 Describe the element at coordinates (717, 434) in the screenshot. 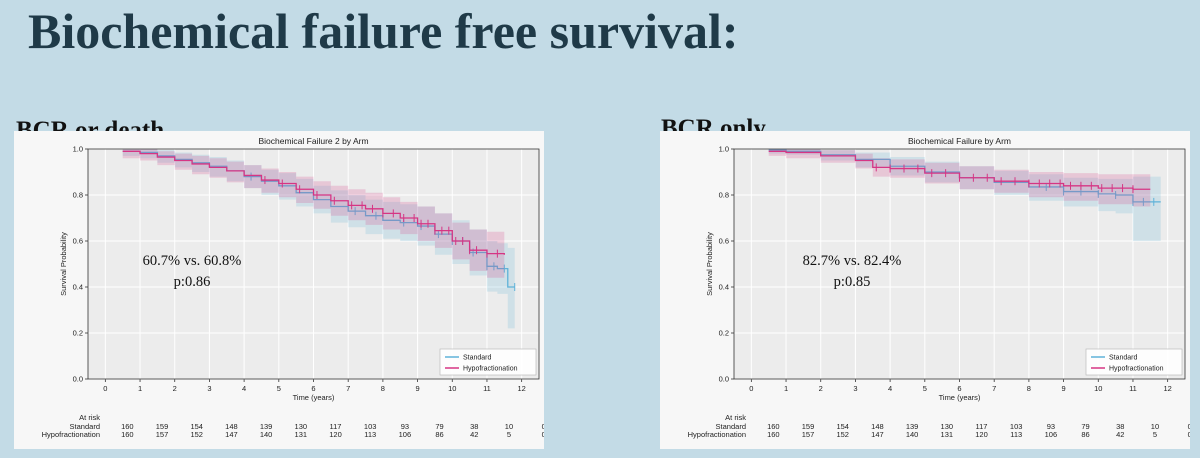

I see `at-risk-row-label-hypofractionation: Hypofractionation` at that location.